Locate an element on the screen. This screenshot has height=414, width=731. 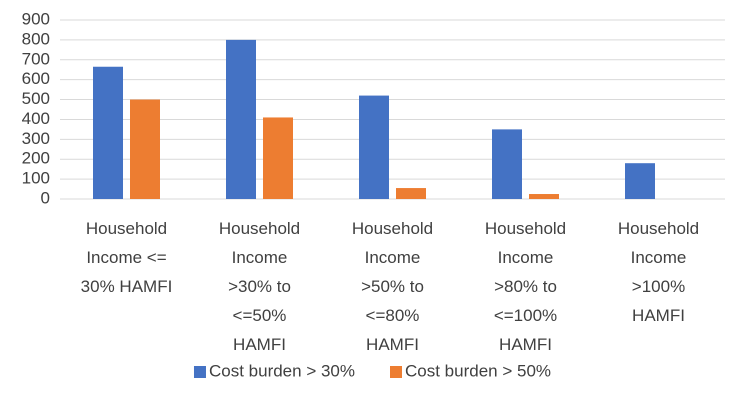
y-tick-label: 700 is located at coordinates (36, 58).